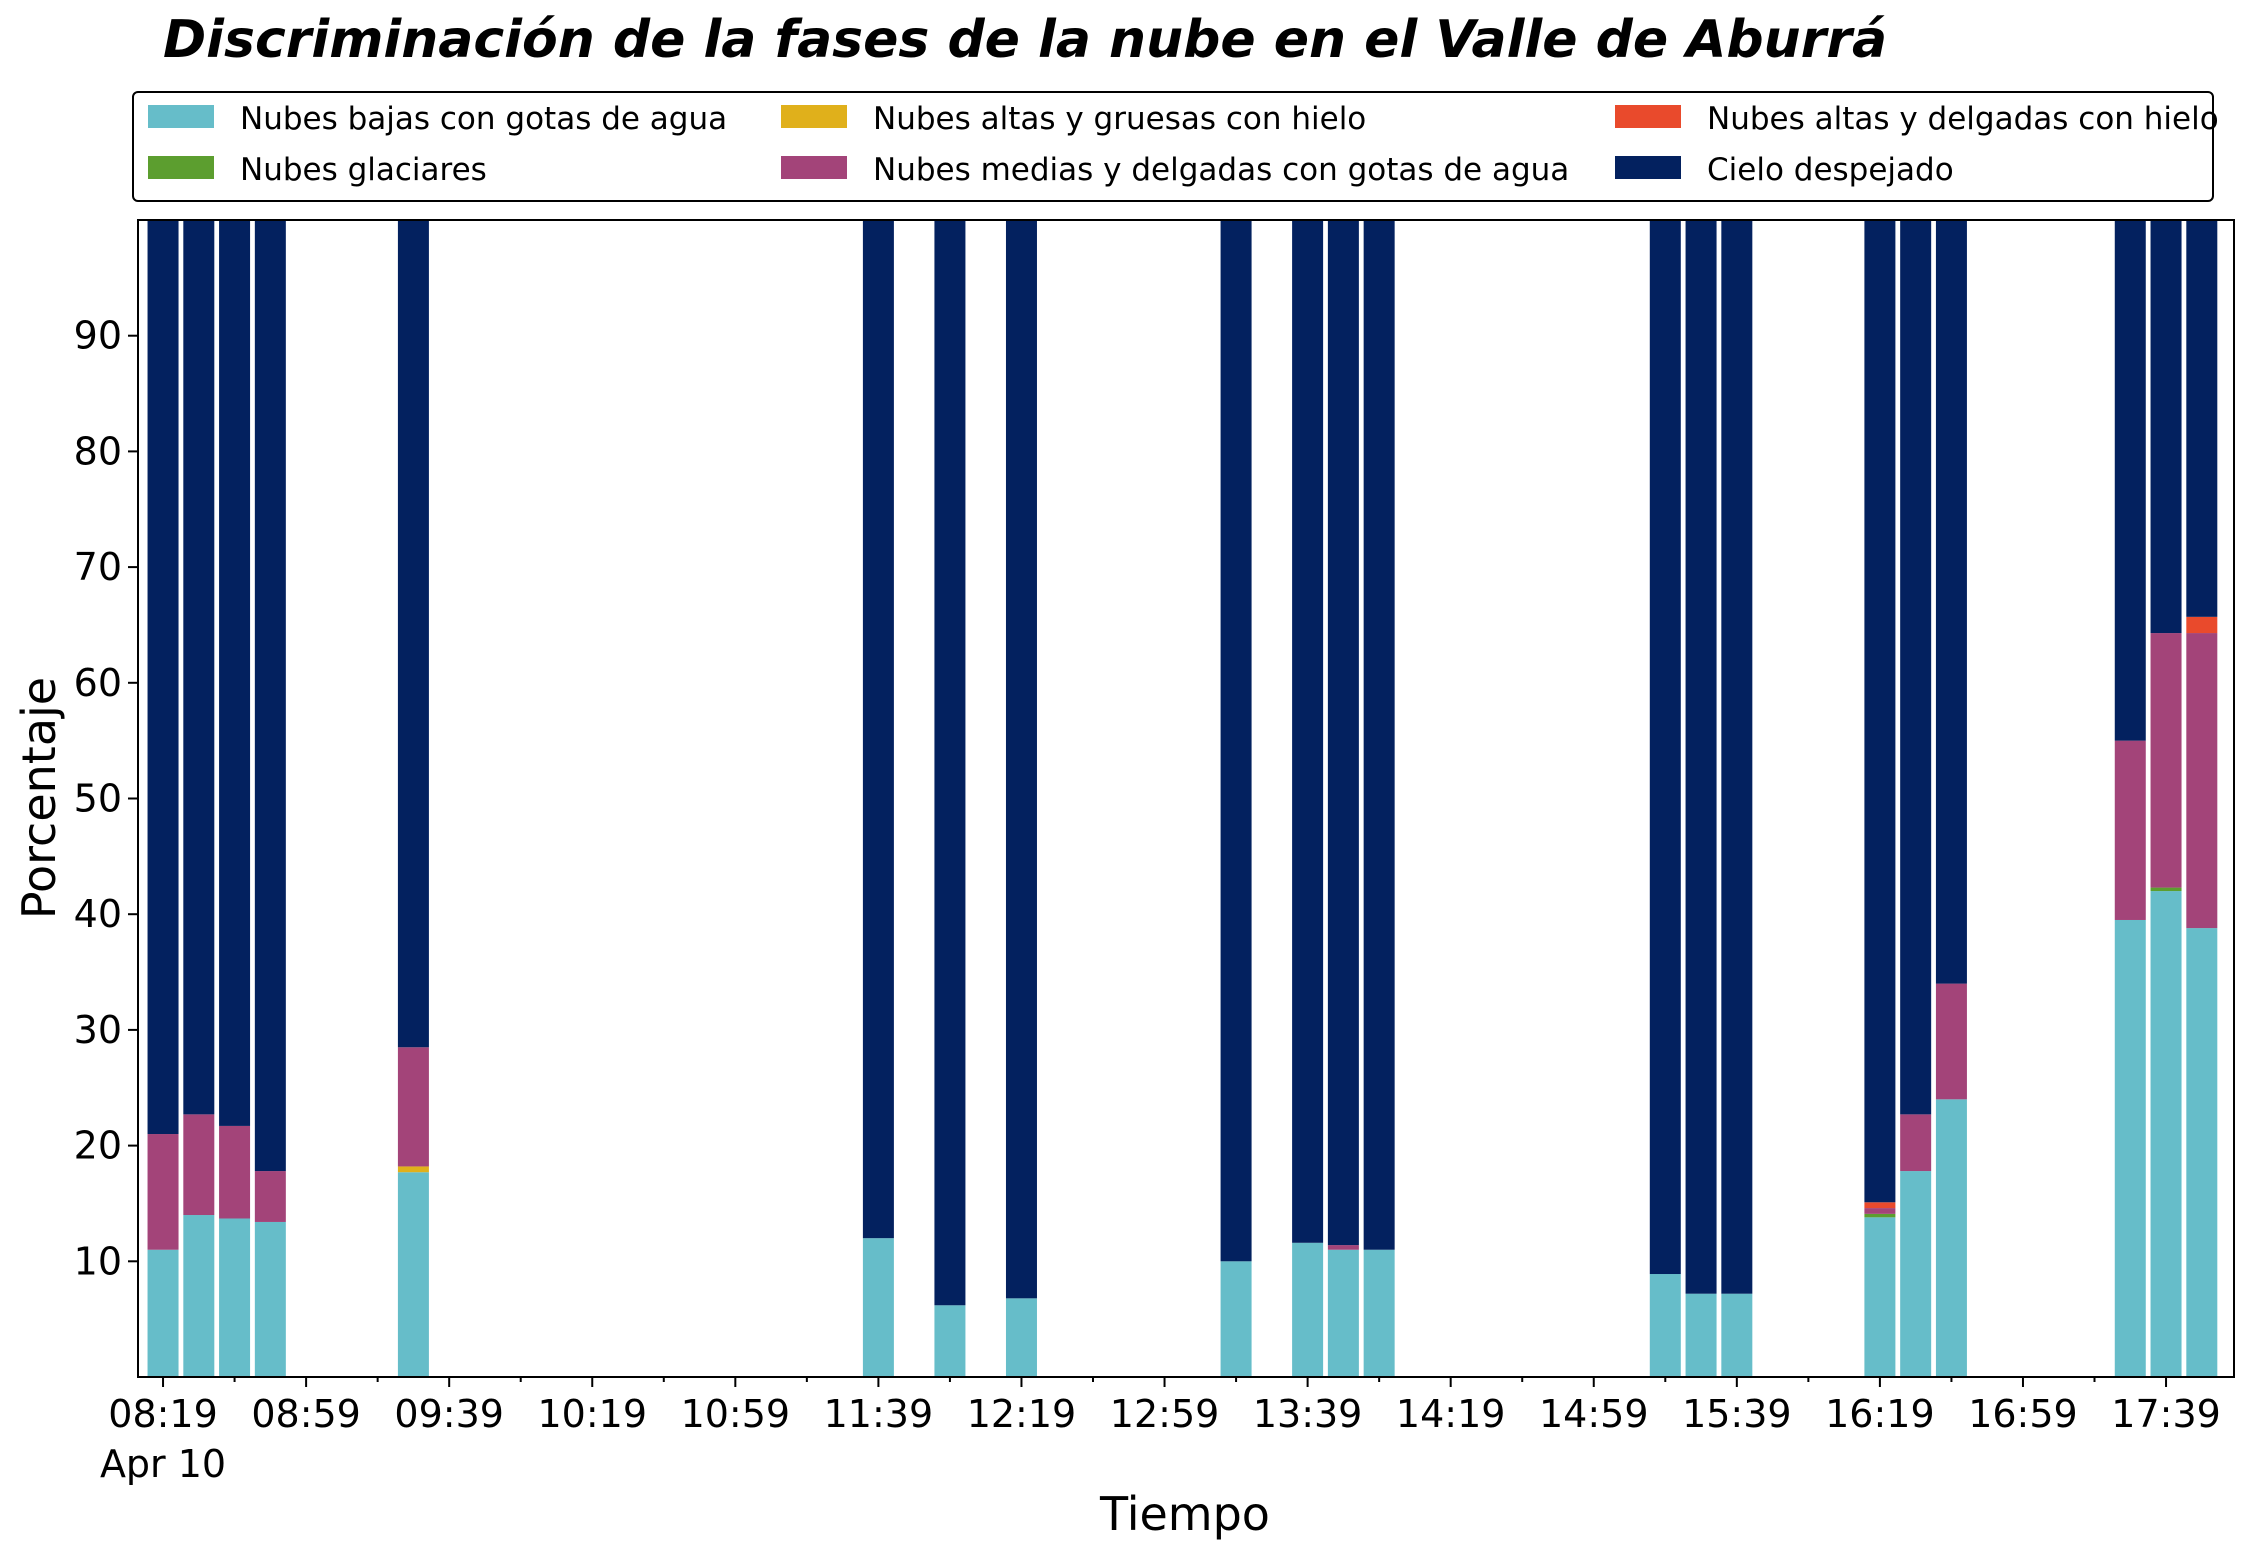 The height and width of the screenshot is (1559, 2244). What do you see at coordinates (736, 1414) in the screenshot?
I see `x-tick-label: 10:59` at bounding box center [736, 1414].